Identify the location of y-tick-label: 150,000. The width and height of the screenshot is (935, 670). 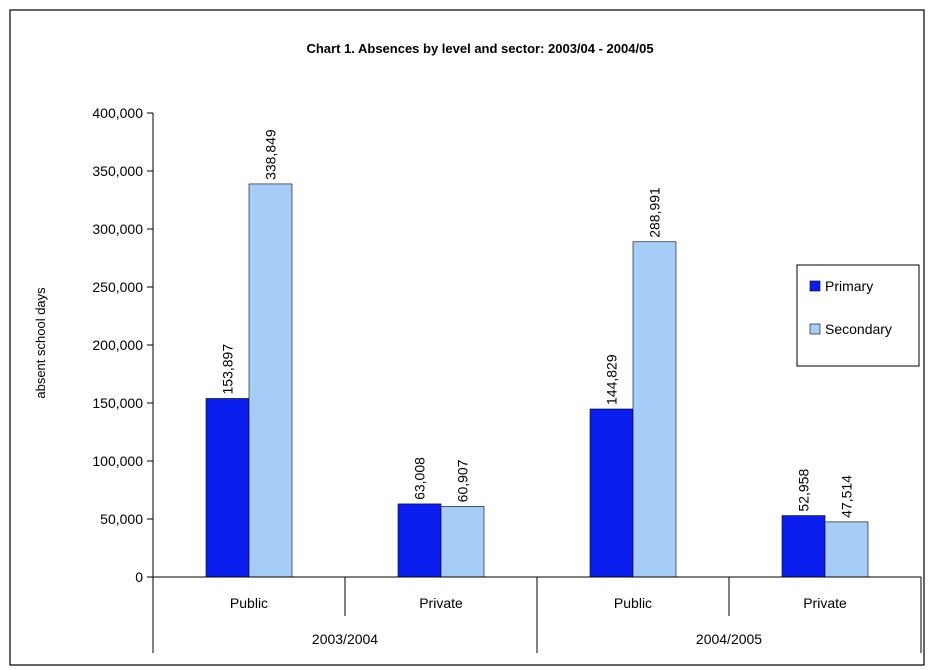
(117, 403).